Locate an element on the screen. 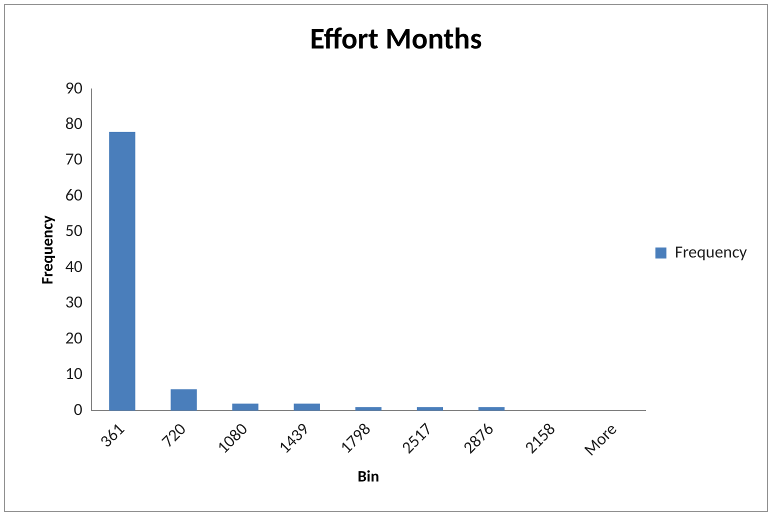 The width and height of the screenshot is (774, 518). y-tick-label: 60 is located at coordinates (74, 195).